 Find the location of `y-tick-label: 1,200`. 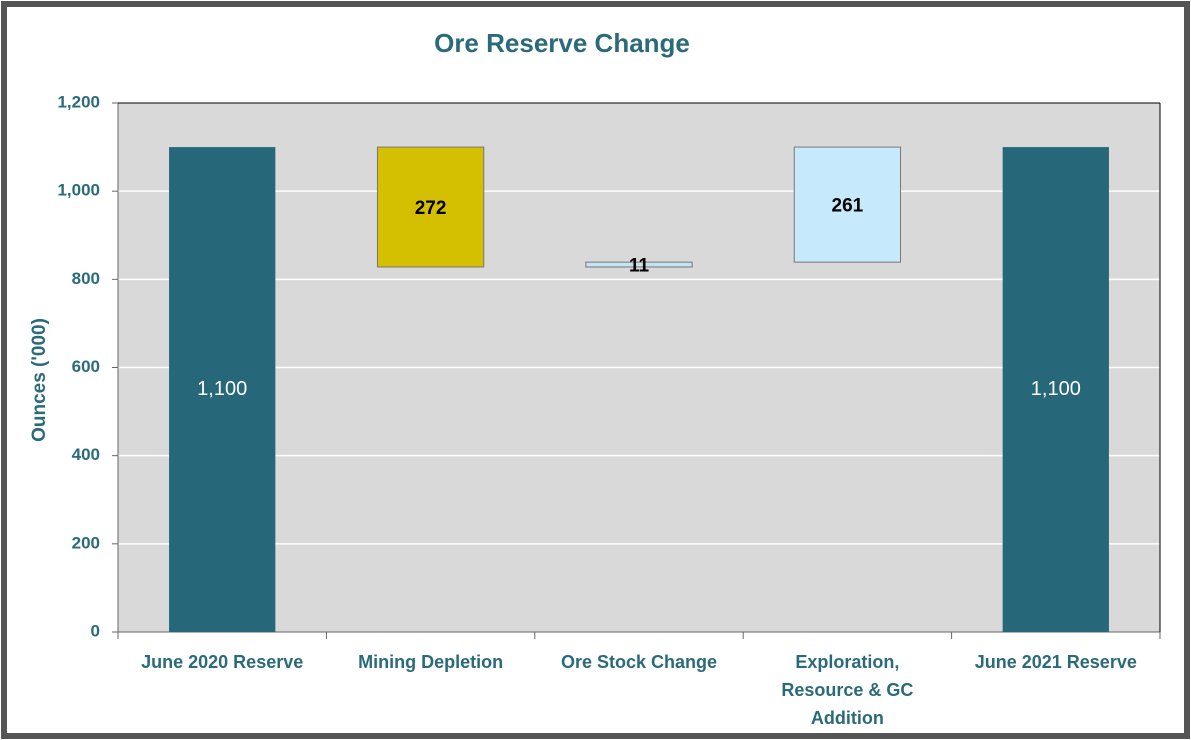

y-tick-label: 1,200 is located at coordinates (78, 101).